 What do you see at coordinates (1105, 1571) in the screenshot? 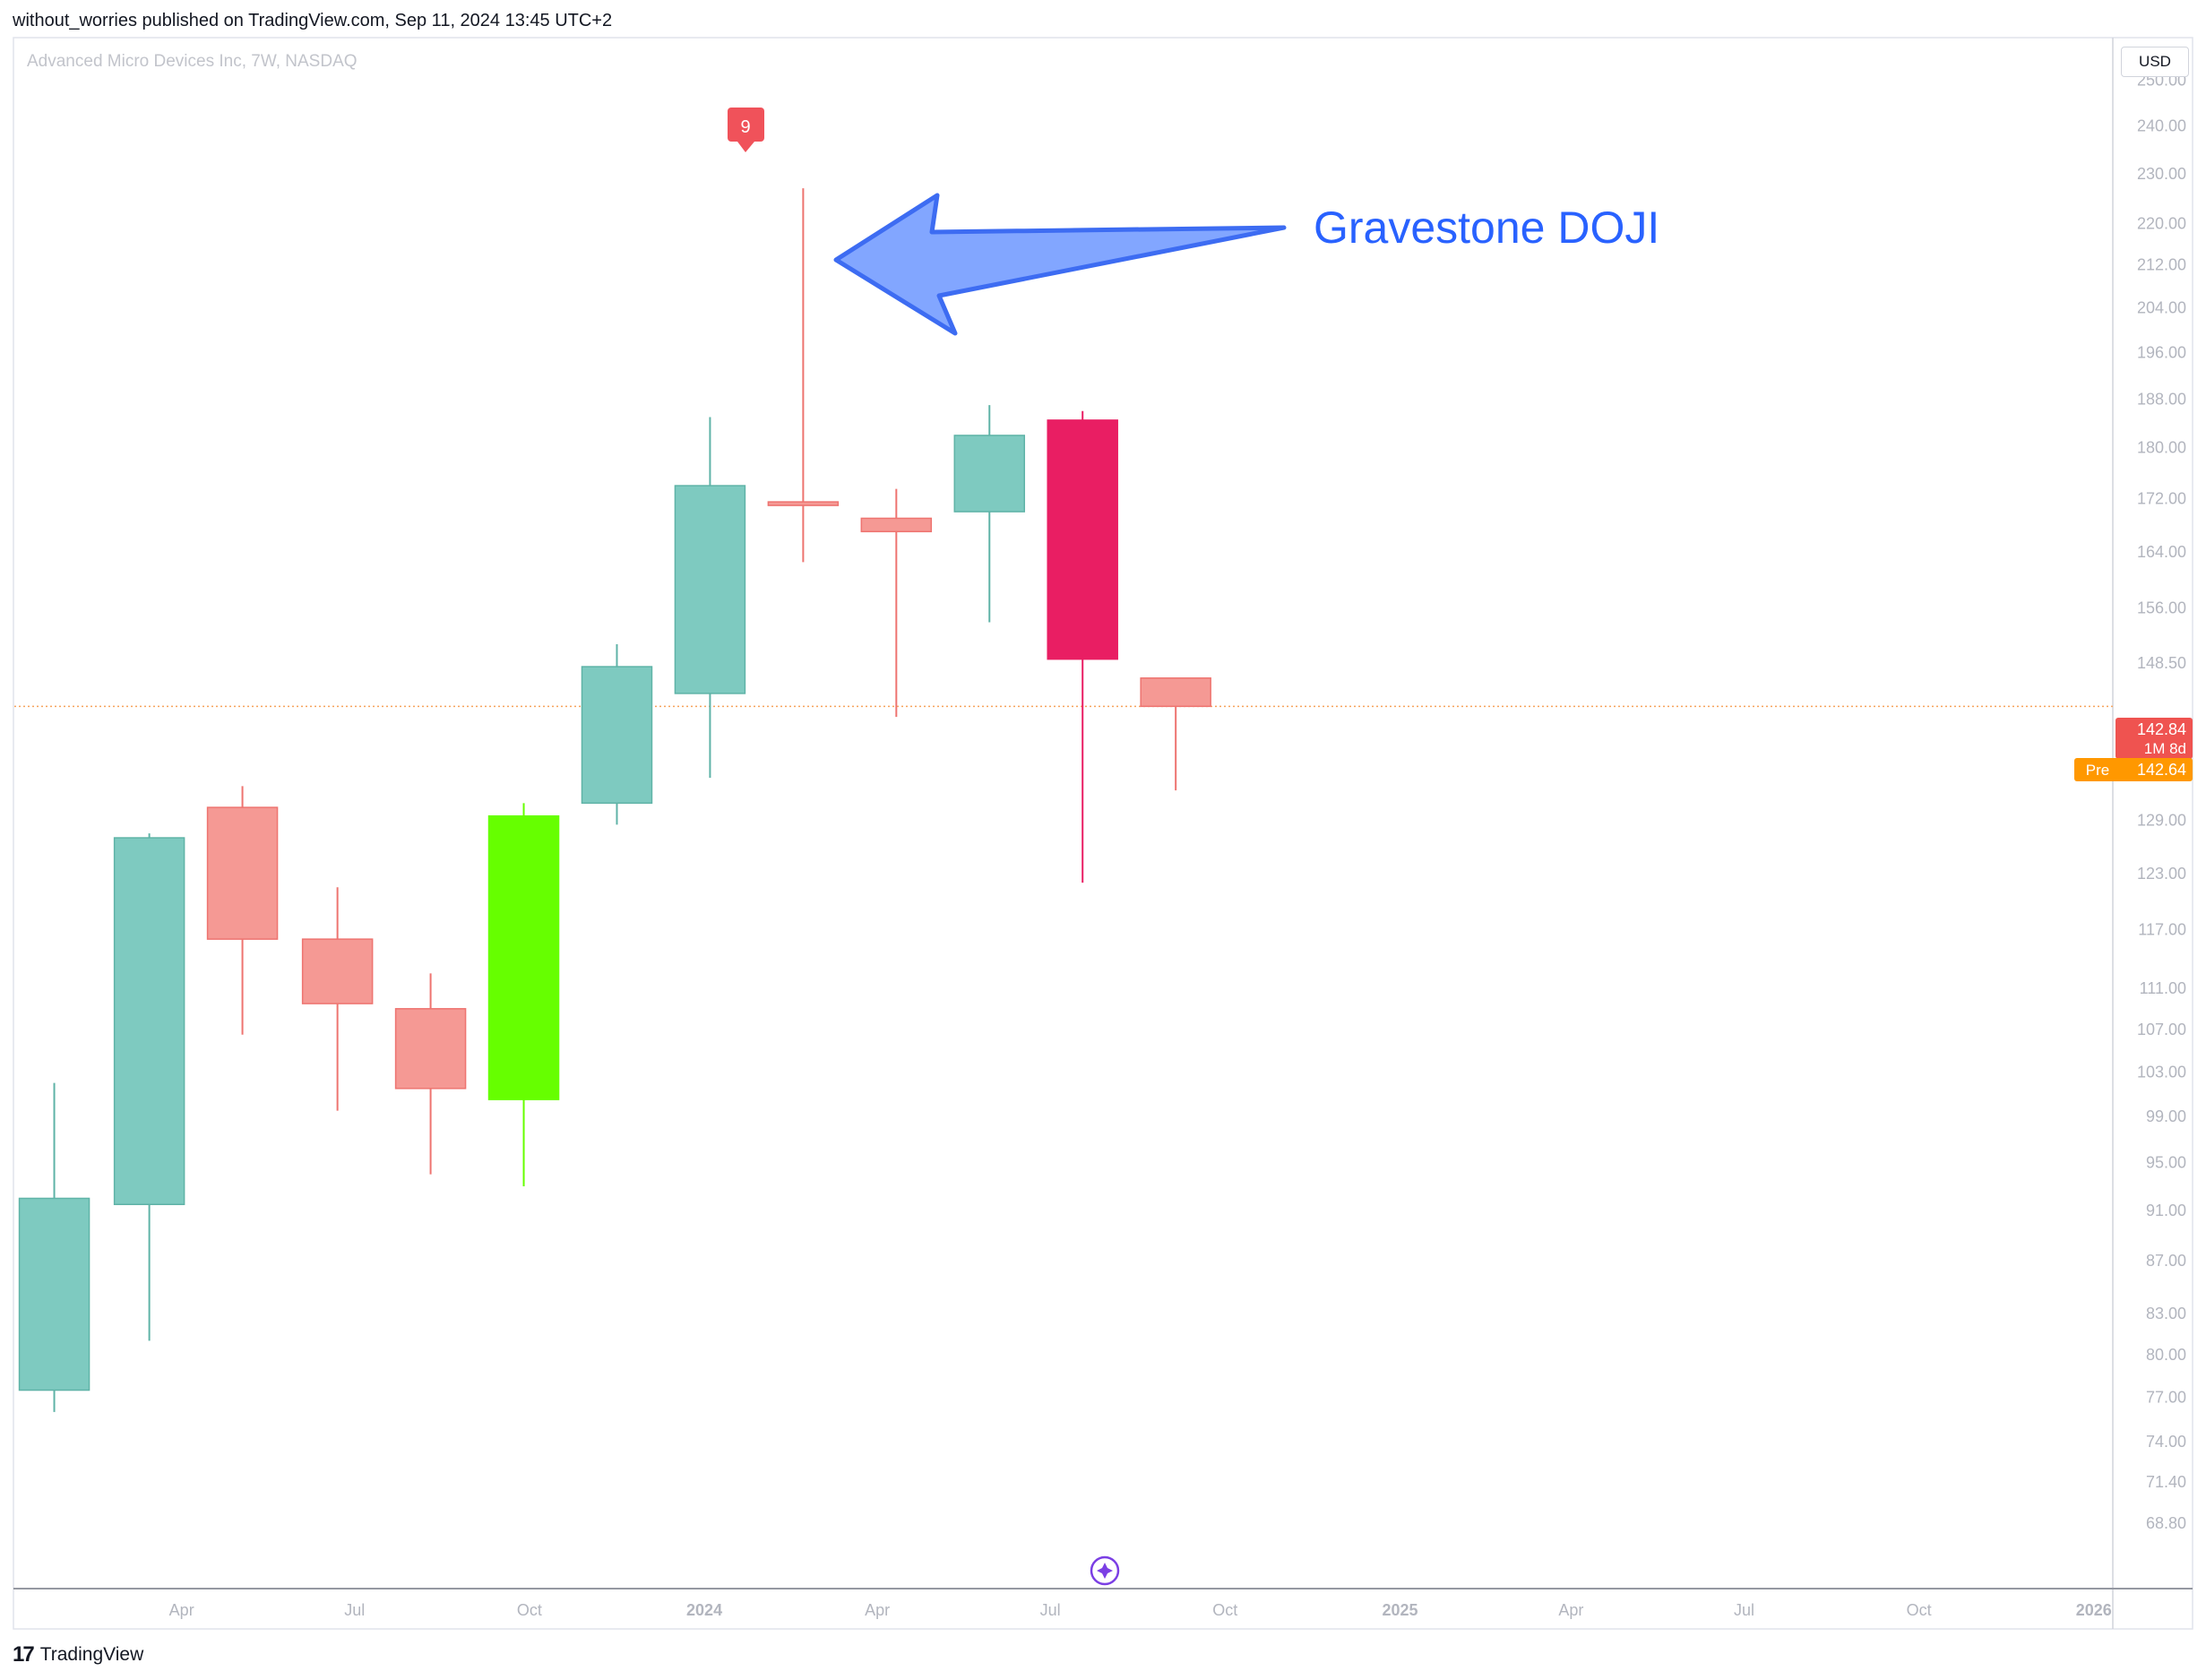
I see `compass-icon` at bounding box center [1105, 1571].